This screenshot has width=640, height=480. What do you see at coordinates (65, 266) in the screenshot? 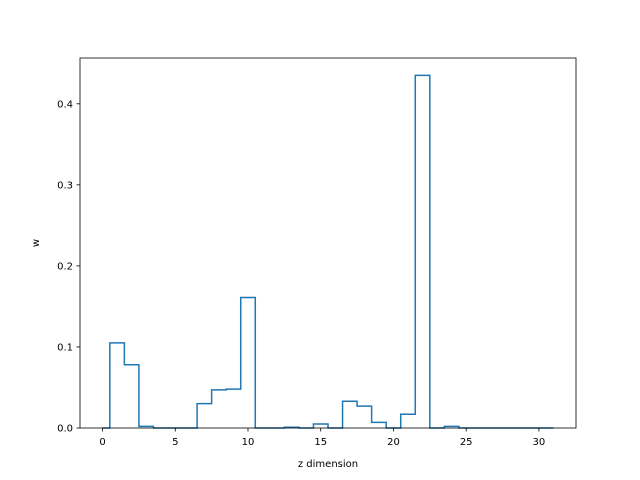
I see `y-tick-label: 0.2` at bounding box center [65, 266].